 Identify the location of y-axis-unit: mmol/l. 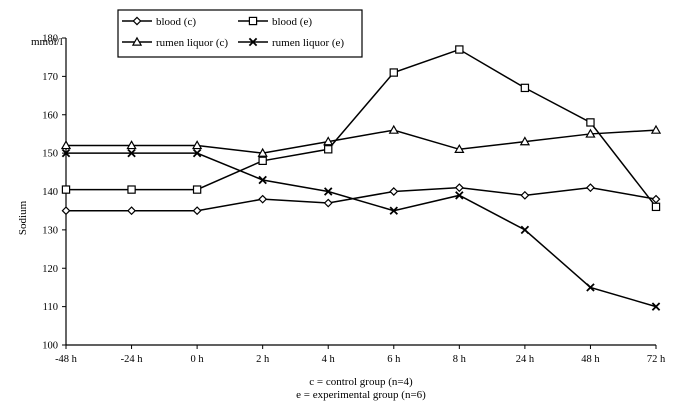
(47, 42).